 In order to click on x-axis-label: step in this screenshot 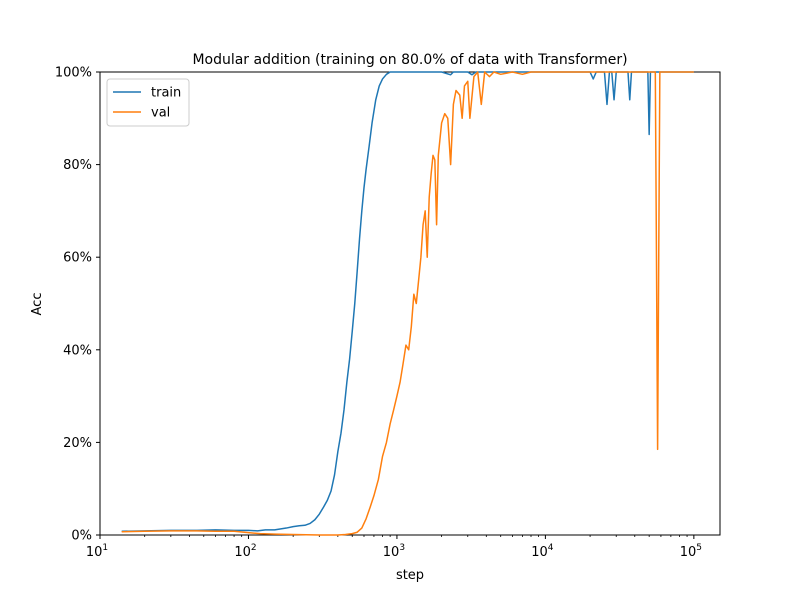, I will do `click(410, 575)`.